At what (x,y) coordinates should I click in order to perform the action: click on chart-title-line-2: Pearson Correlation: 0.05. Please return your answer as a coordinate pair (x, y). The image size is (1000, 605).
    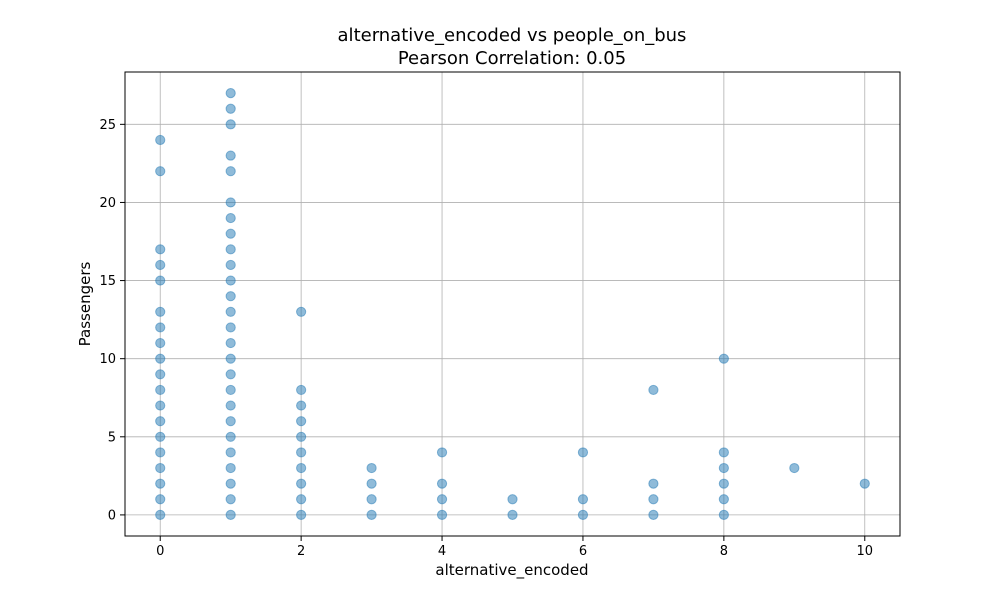
    Looking at the image, I should click on (512, 58).